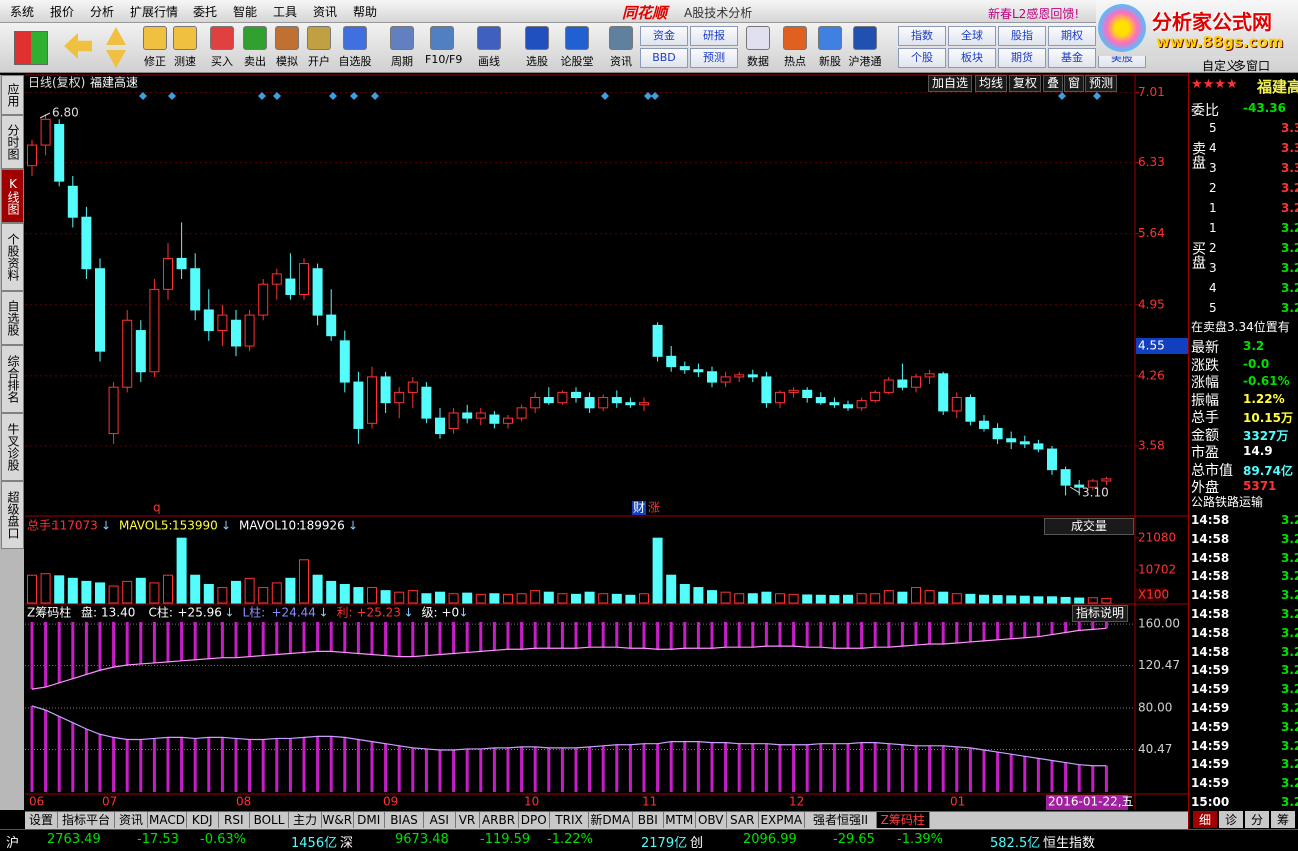 The height and width of the screenshot is (851, 1298). I want to click on menu-item: 委托, so click(205, 12).